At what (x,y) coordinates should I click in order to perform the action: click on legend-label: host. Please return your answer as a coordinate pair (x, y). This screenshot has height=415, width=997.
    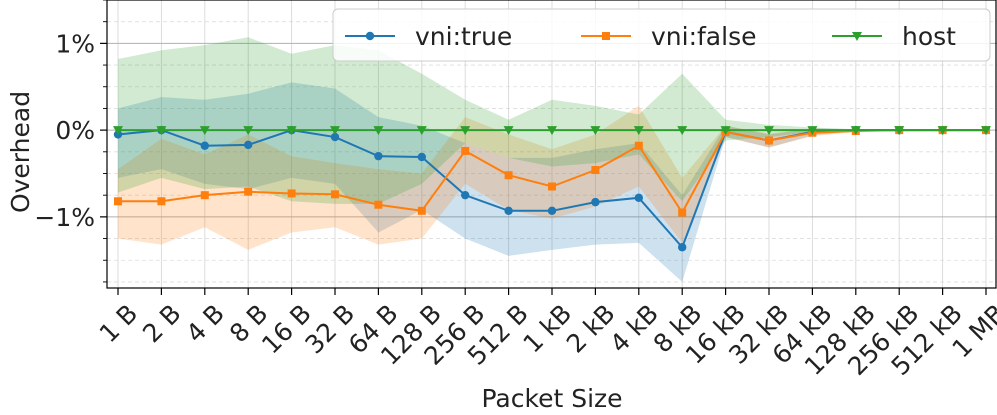
    Looking at the image, I should click on (929, 36).